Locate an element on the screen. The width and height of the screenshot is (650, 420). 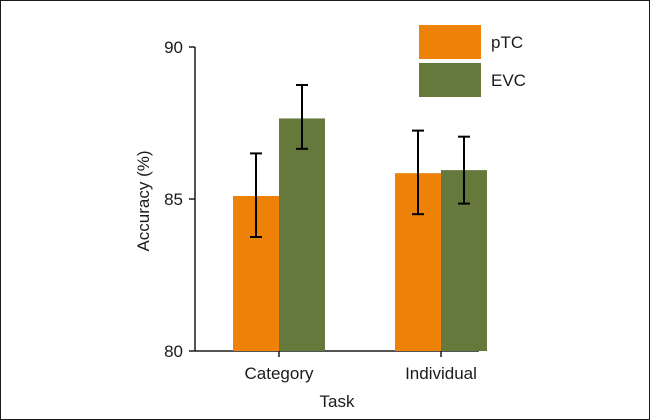
error-bars is located at coordinates (360, 161).